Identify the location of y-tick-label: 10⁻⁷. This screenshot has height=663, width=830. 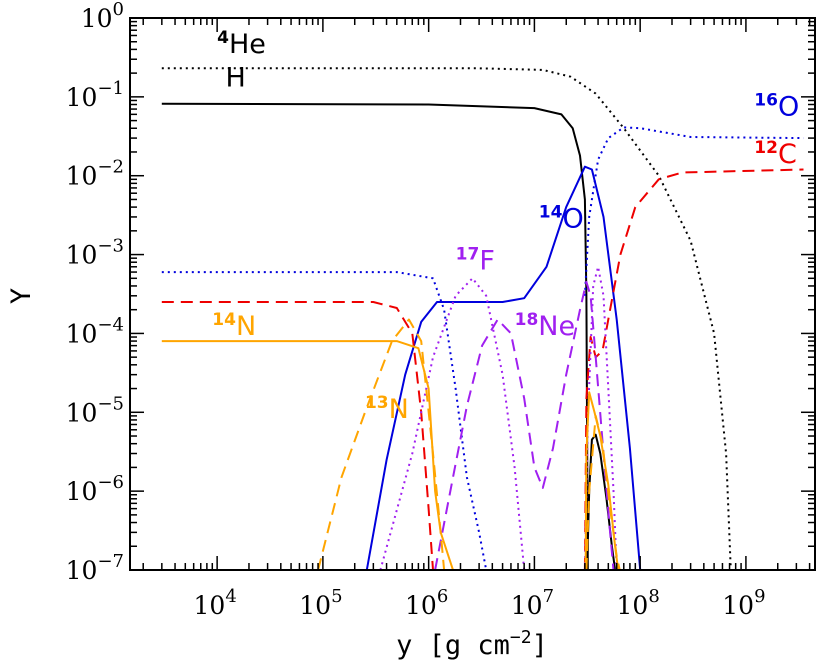
(95, 568).